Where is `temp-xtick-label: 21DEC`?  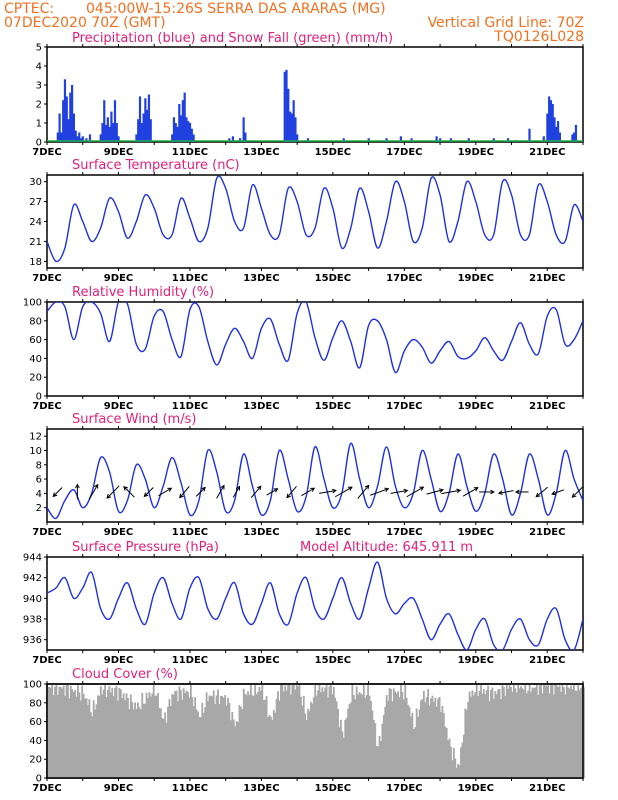
temp-xtick-label: 21DEC is located at coordinates (547, 278).